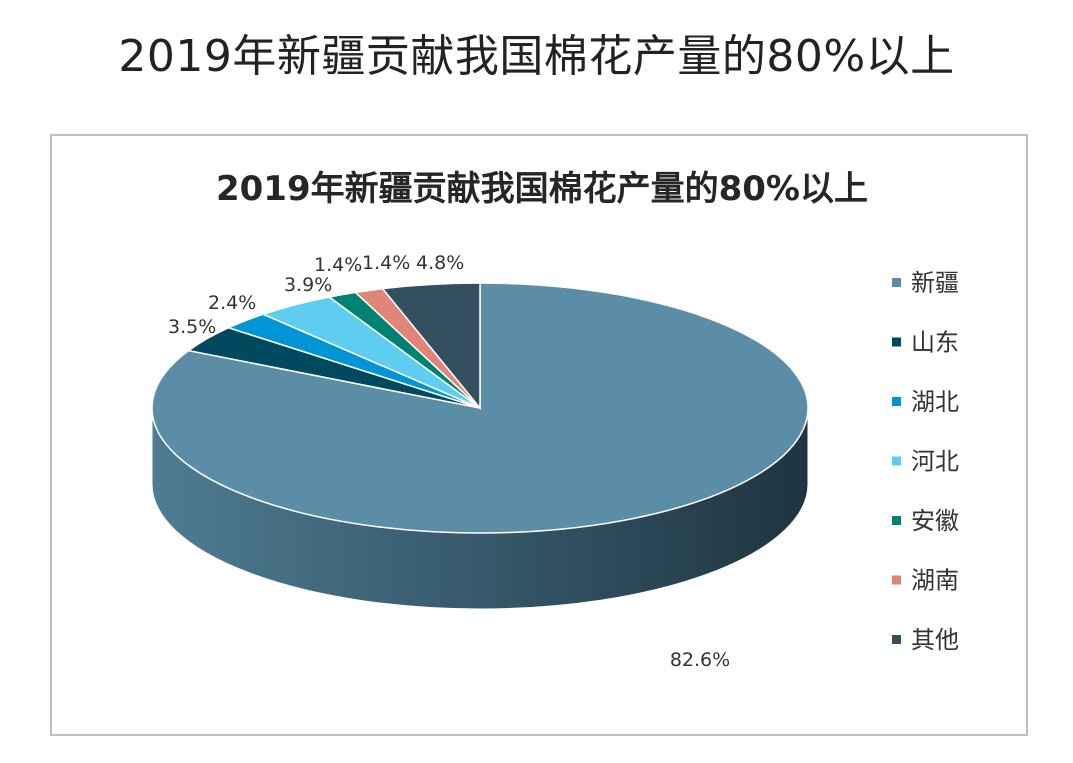  Describe the element at coordinates (308, 285) in the screenshot. I see `data-label-4: 3.9%` at that location.